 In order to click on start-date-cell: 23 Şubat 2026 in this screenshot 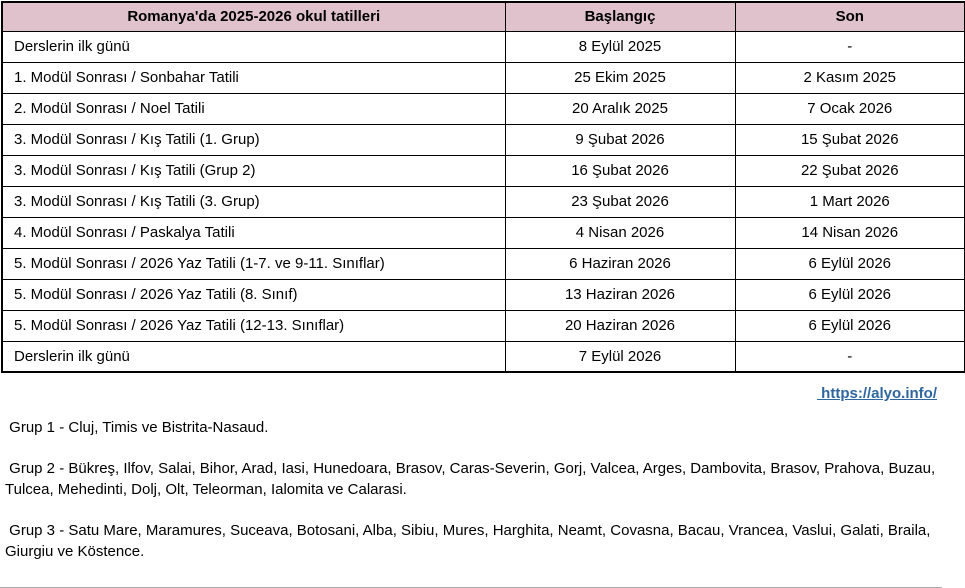, I will do `click(620, 201)`.